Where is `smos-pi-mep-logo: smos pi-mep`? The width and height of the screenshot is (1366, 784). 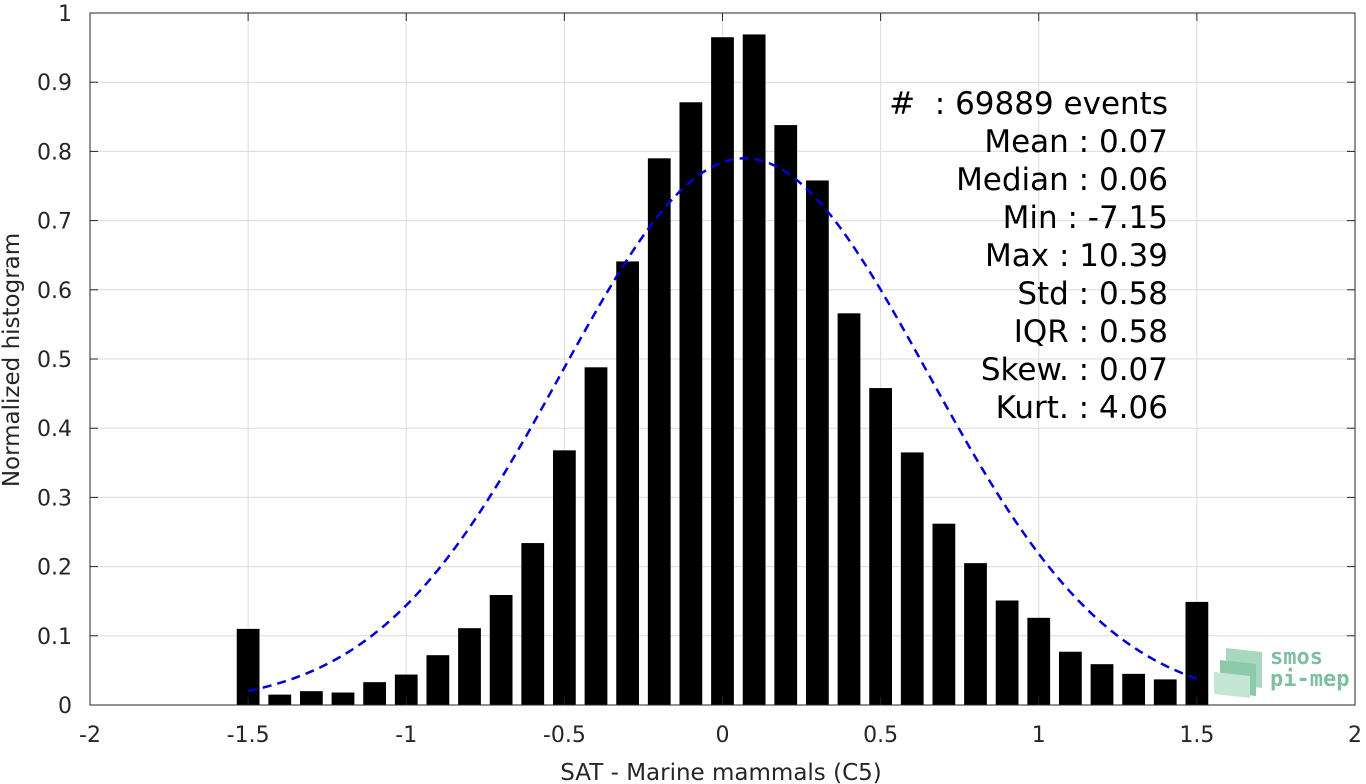 smos-pi-mep-logo: smos pi-mep is located at coordinates (1281, 671).